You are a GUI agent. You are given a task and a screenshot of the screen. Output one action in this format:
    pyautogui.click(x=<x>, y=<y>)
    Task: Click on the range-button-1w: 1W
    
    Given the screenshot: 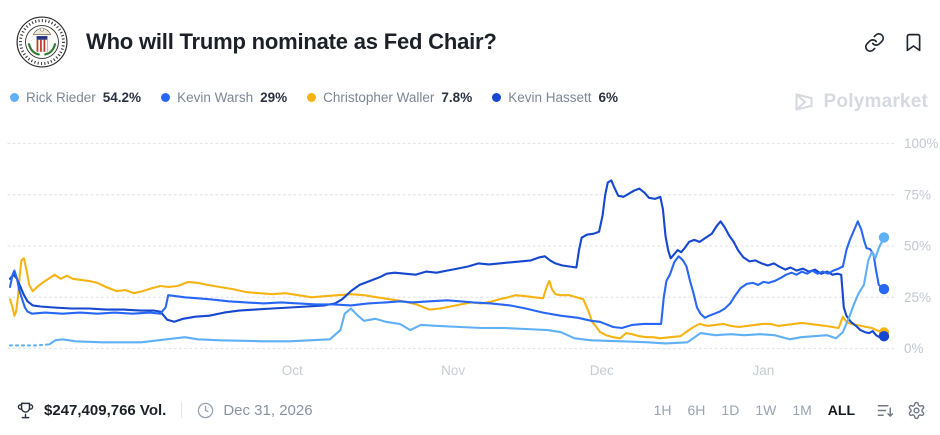 What is the action you would take?
    pyautogui.click(x=766, y=410)
    